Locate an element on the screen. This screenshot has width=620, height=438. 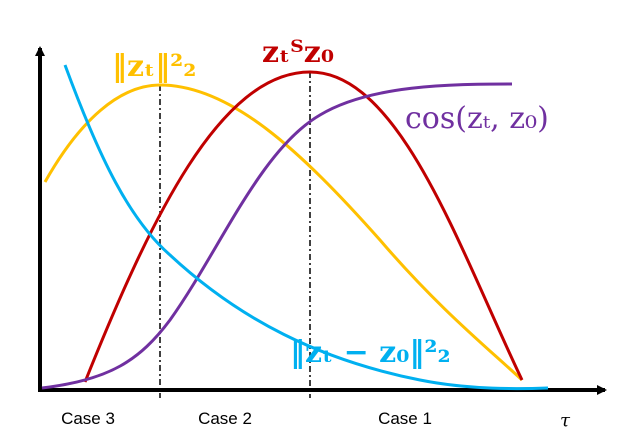
case-label: Case 1 is located at coordinates (405, 418).